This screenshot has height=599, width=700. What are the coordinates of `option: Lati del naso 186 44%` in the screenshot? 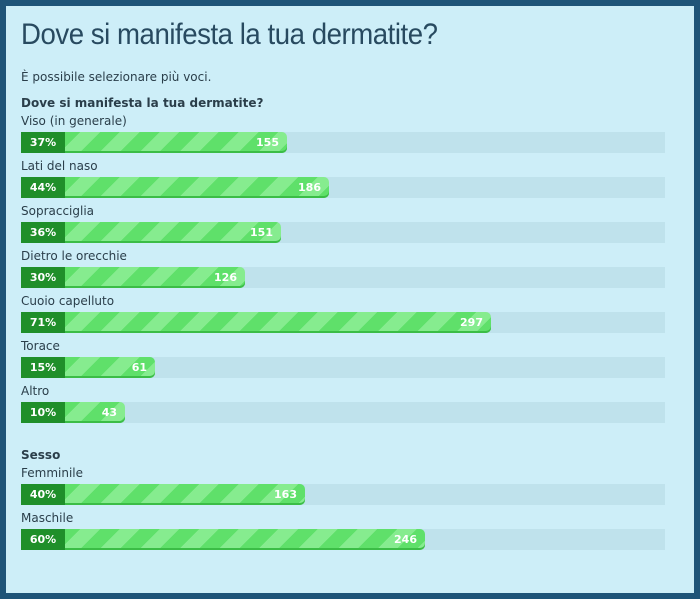 It's located at (350, 182).